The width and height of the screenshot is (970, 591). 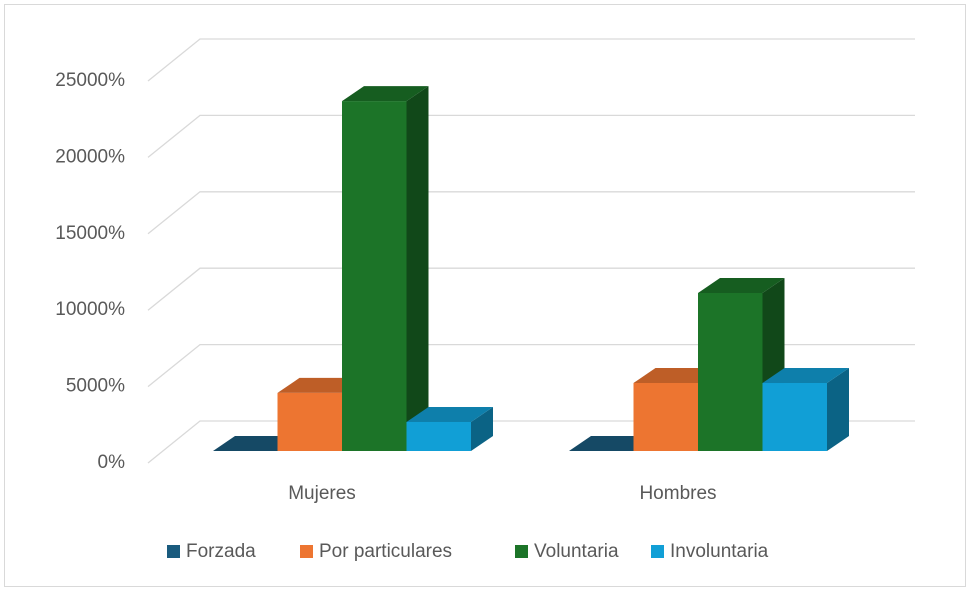 What do you see at coordinates (95, 386) in the screenshot?
I see `y-tick-label: 5000%` at bounding box center [95, 386].